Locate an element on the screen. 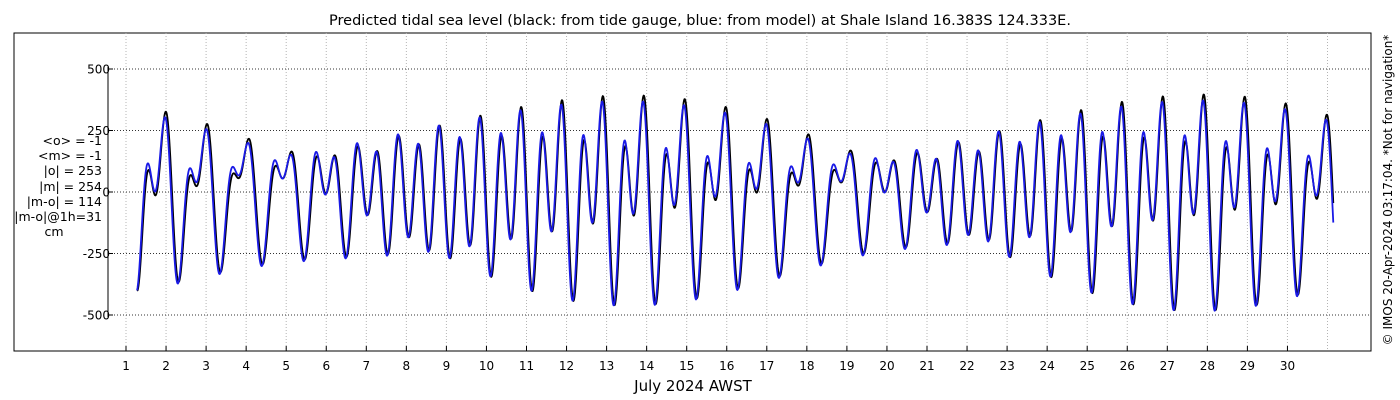 The height and width of the screenshot is (400, 1400). x-tick-label: 19 is located at coordinates (846, 366).